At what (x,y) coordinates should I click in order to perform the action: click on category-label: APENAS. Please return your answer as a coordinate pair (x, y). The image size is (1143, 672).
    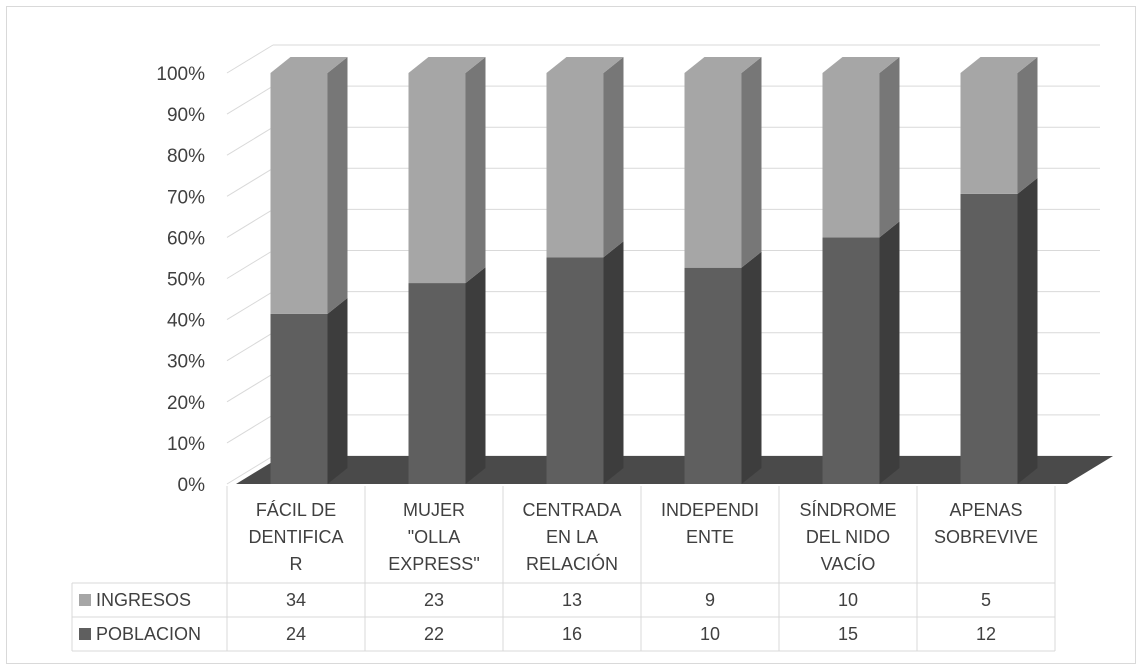
    Looking at the image, I should click on (985, 510).